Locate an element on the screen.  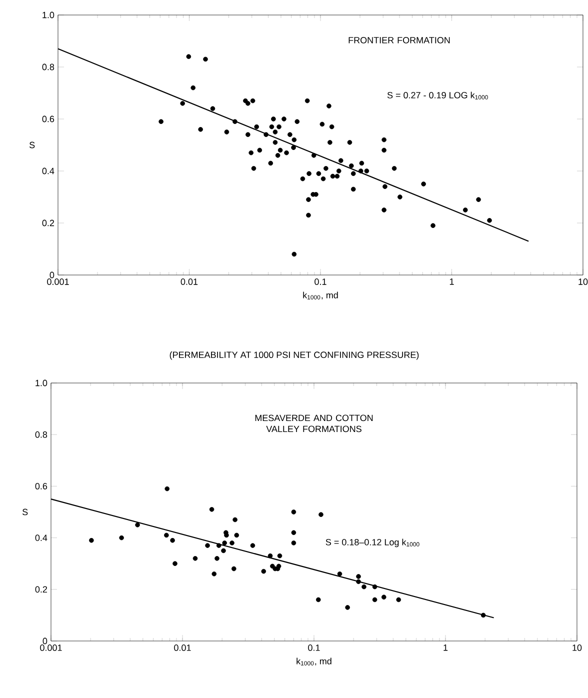
text: MESAVERDE AND COTTON VALLEY FORMATIONS is located at coordinates (314, 423).